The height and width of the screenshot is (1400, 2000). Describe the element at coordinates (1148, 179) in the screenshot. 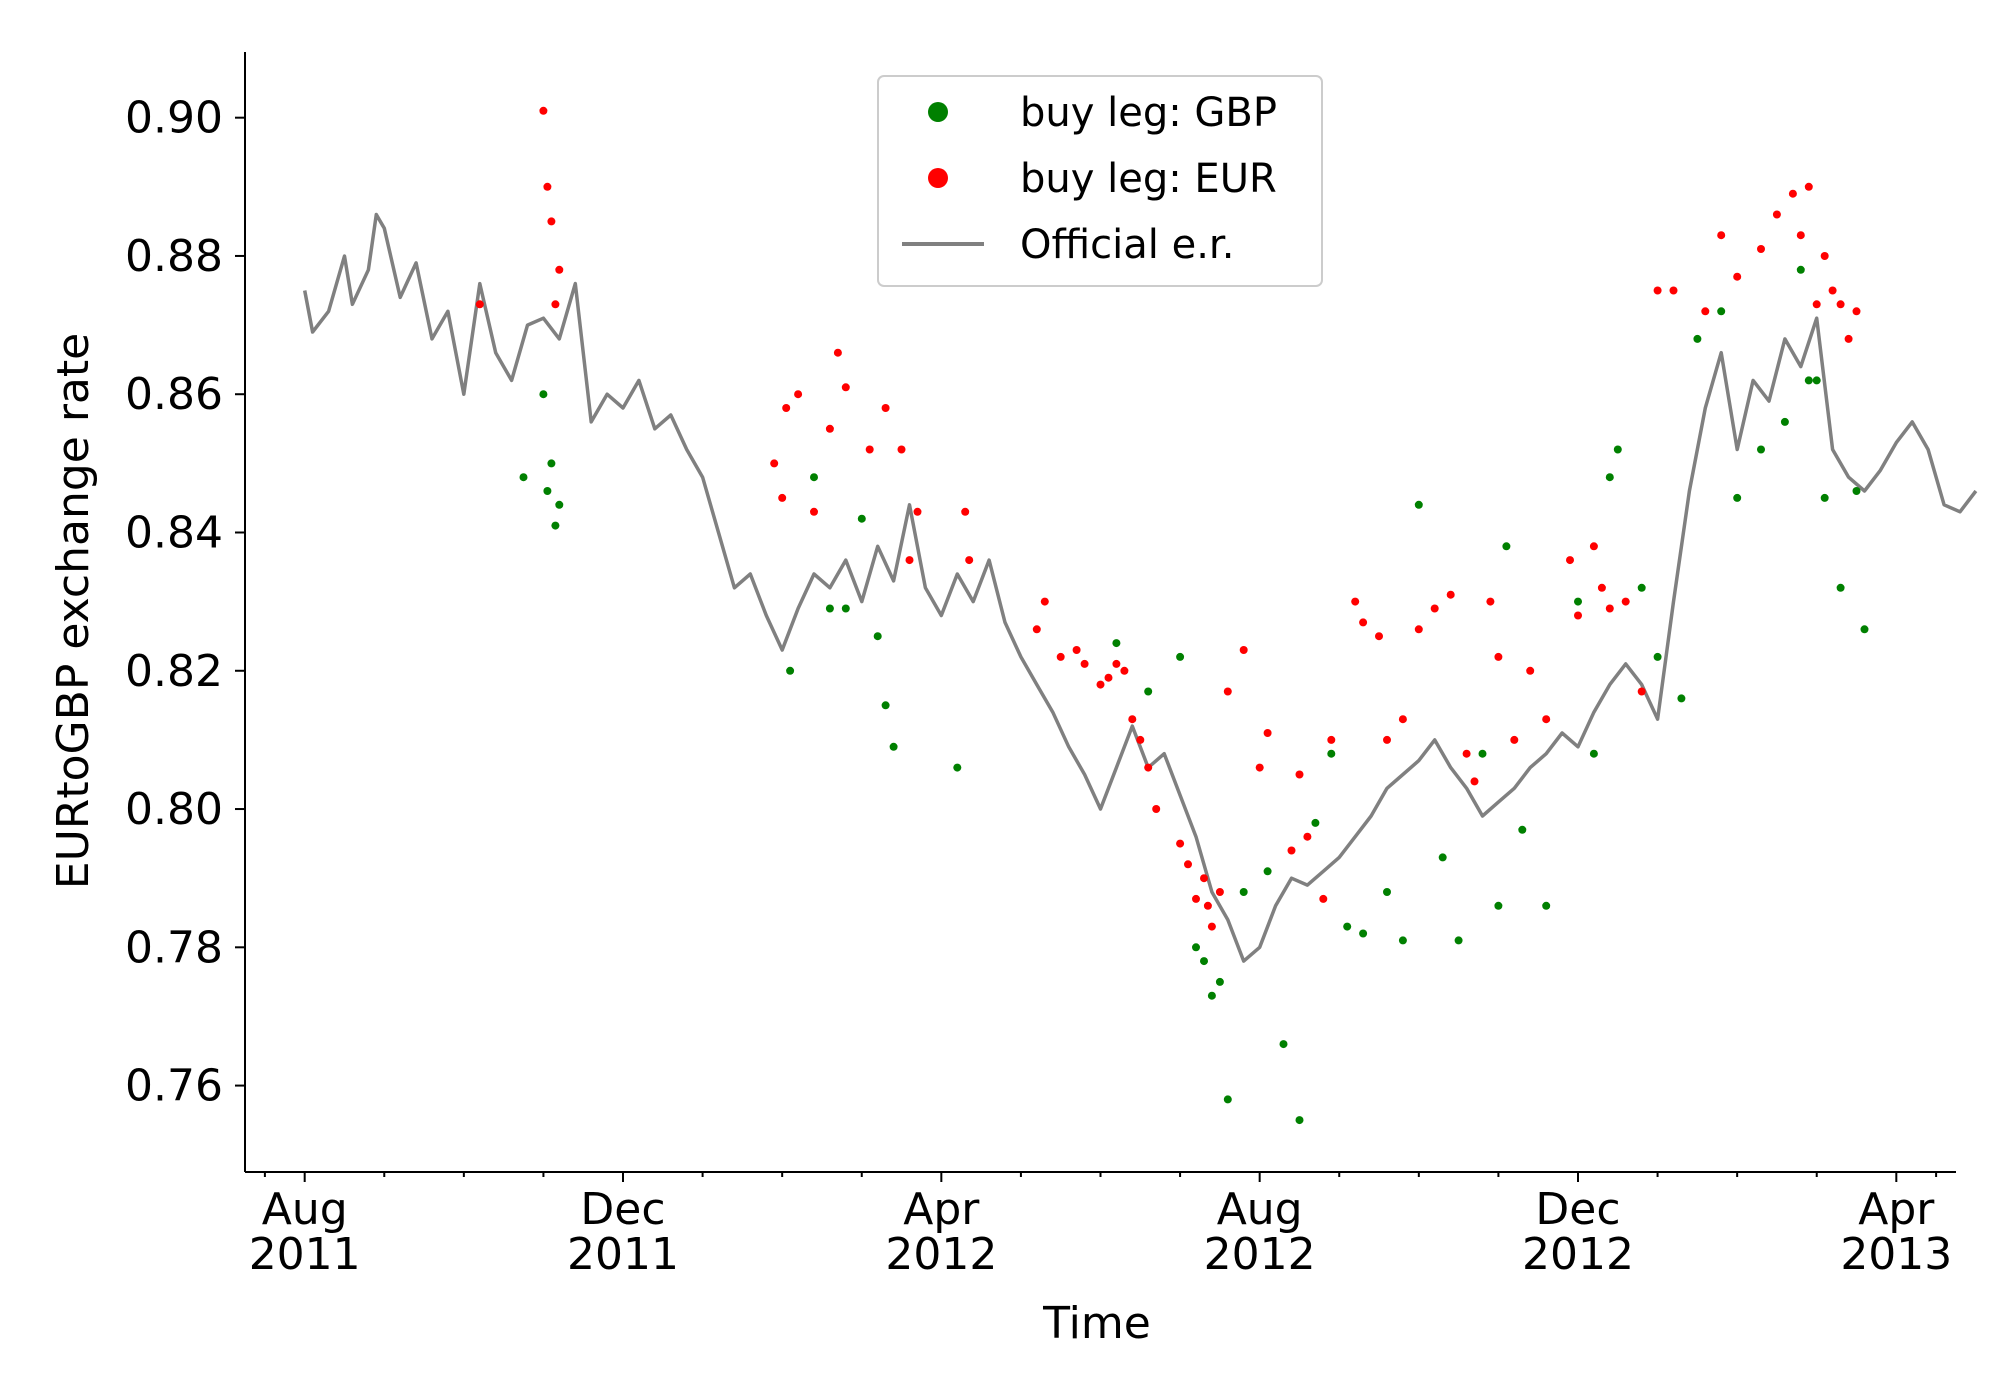

I see `legend-label-eur: buy leg: EUR` at that location.